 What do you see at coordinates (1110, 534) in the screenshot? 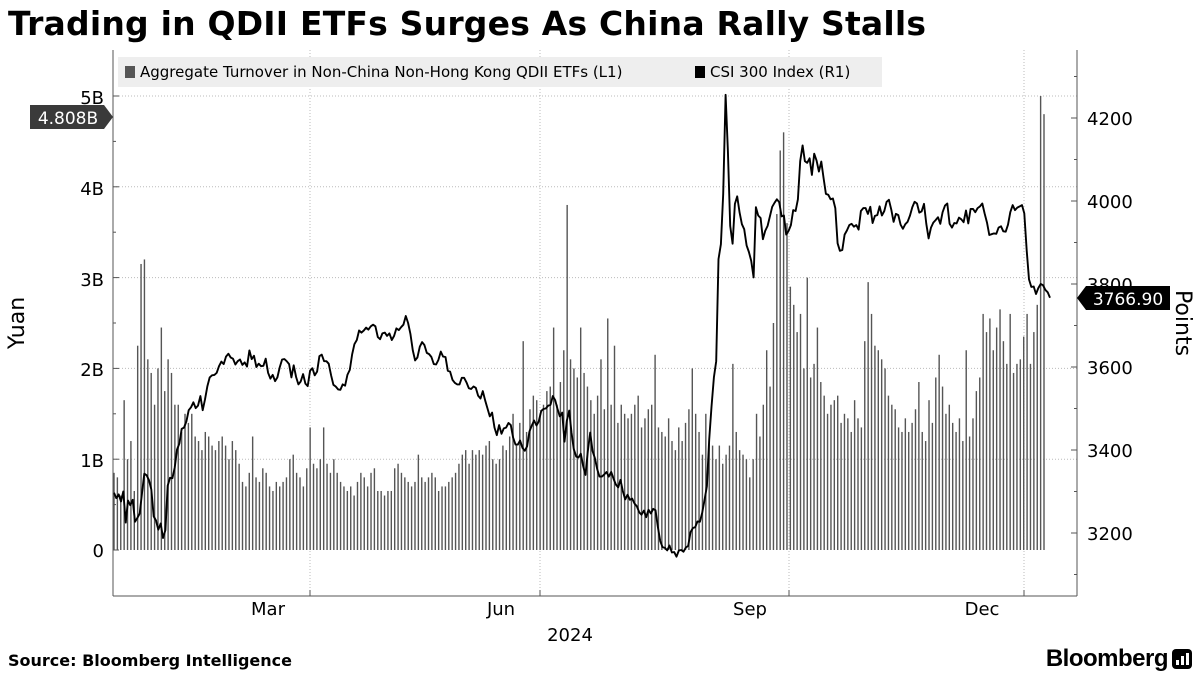
I see `y-right-tick-label: 3200` at bounding box center [1110, 534].